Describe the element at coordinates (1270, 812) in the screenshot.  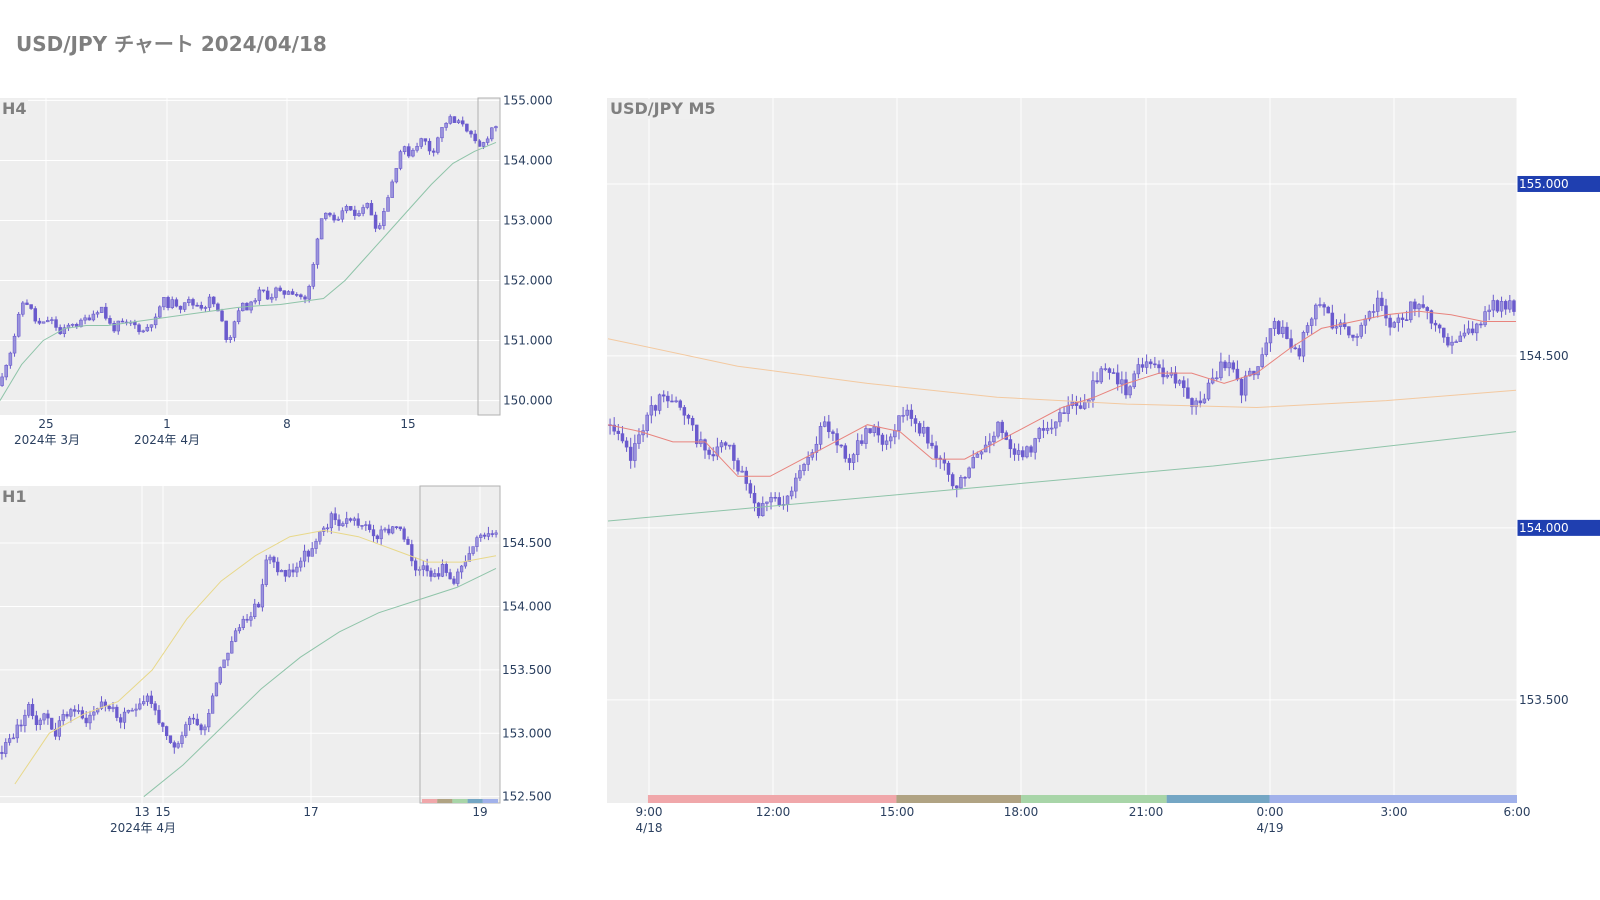
I see `m5-x-tick-label: 0:00` at that location.